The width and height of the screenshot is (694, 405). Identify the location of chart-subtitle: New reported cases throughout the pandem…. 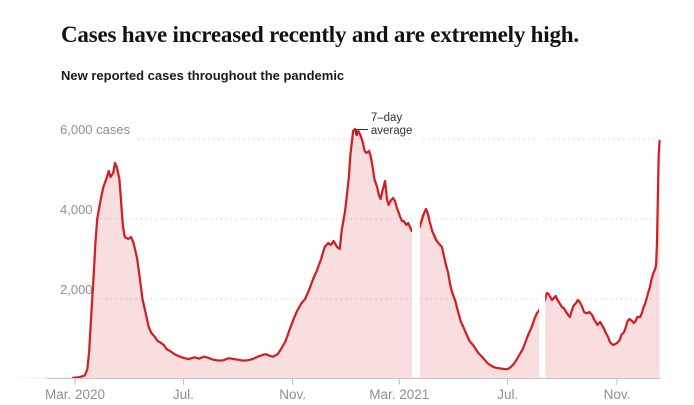
(203, 75).